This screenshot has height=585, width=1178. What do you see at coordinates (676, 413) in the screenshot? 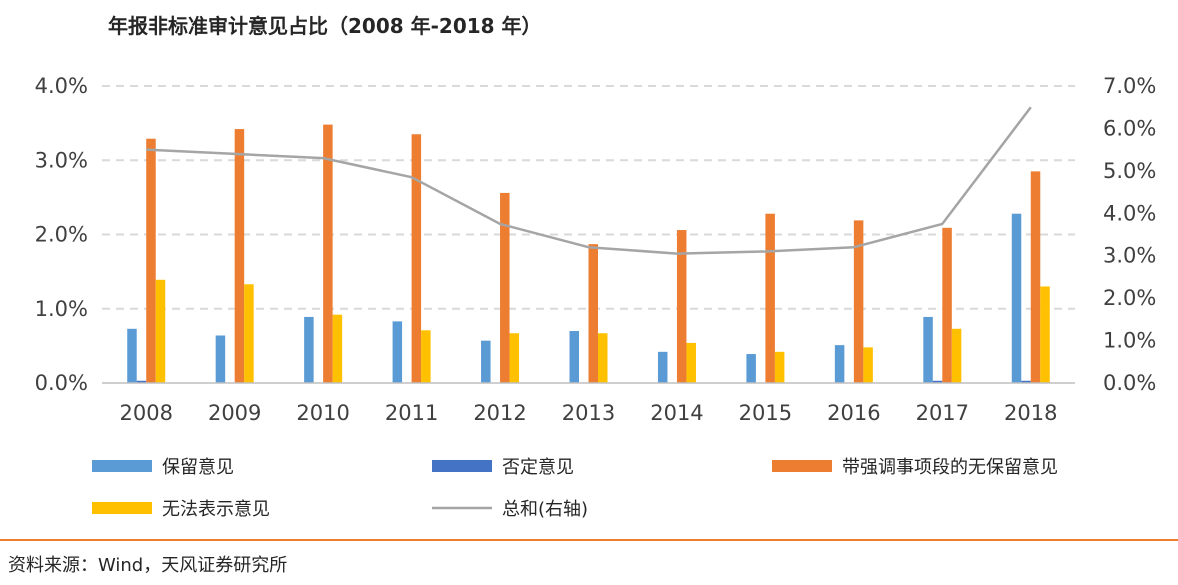
I see `x-tick-label: 2014` at bounding box center [676, 413].